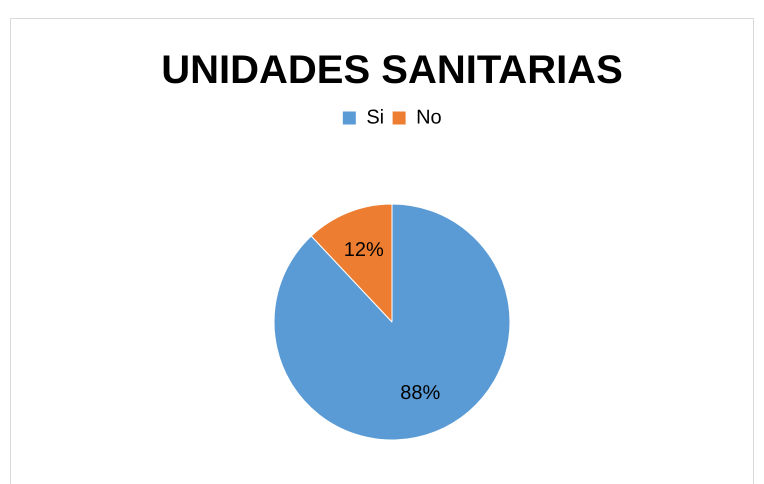  What do you see at coordinates (375, 117) in the screenshot?
I see `legend-label: Si` at bounding box center [375, 117].